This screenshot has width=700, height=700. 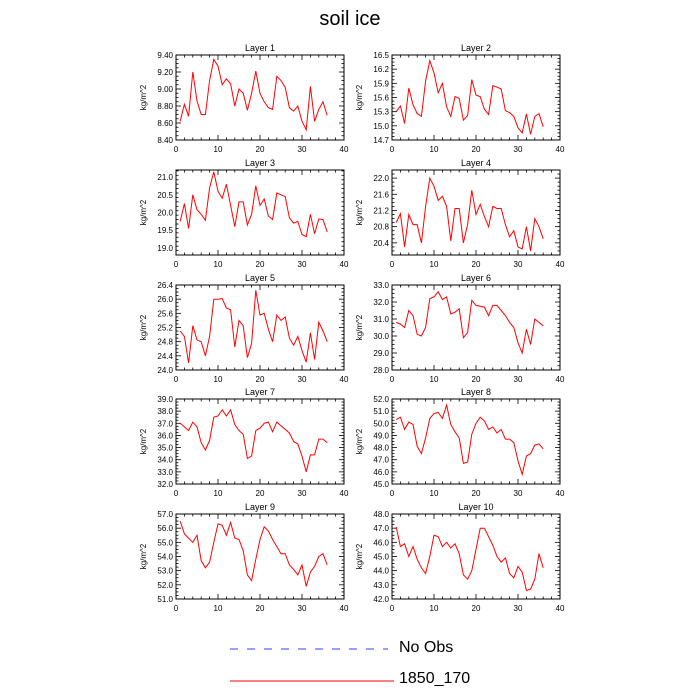 What do you see at coordinates (381, 399) in the screenshot?
I see `layer-8-ytick-label: 52.0` at bounding box center [381, 399].